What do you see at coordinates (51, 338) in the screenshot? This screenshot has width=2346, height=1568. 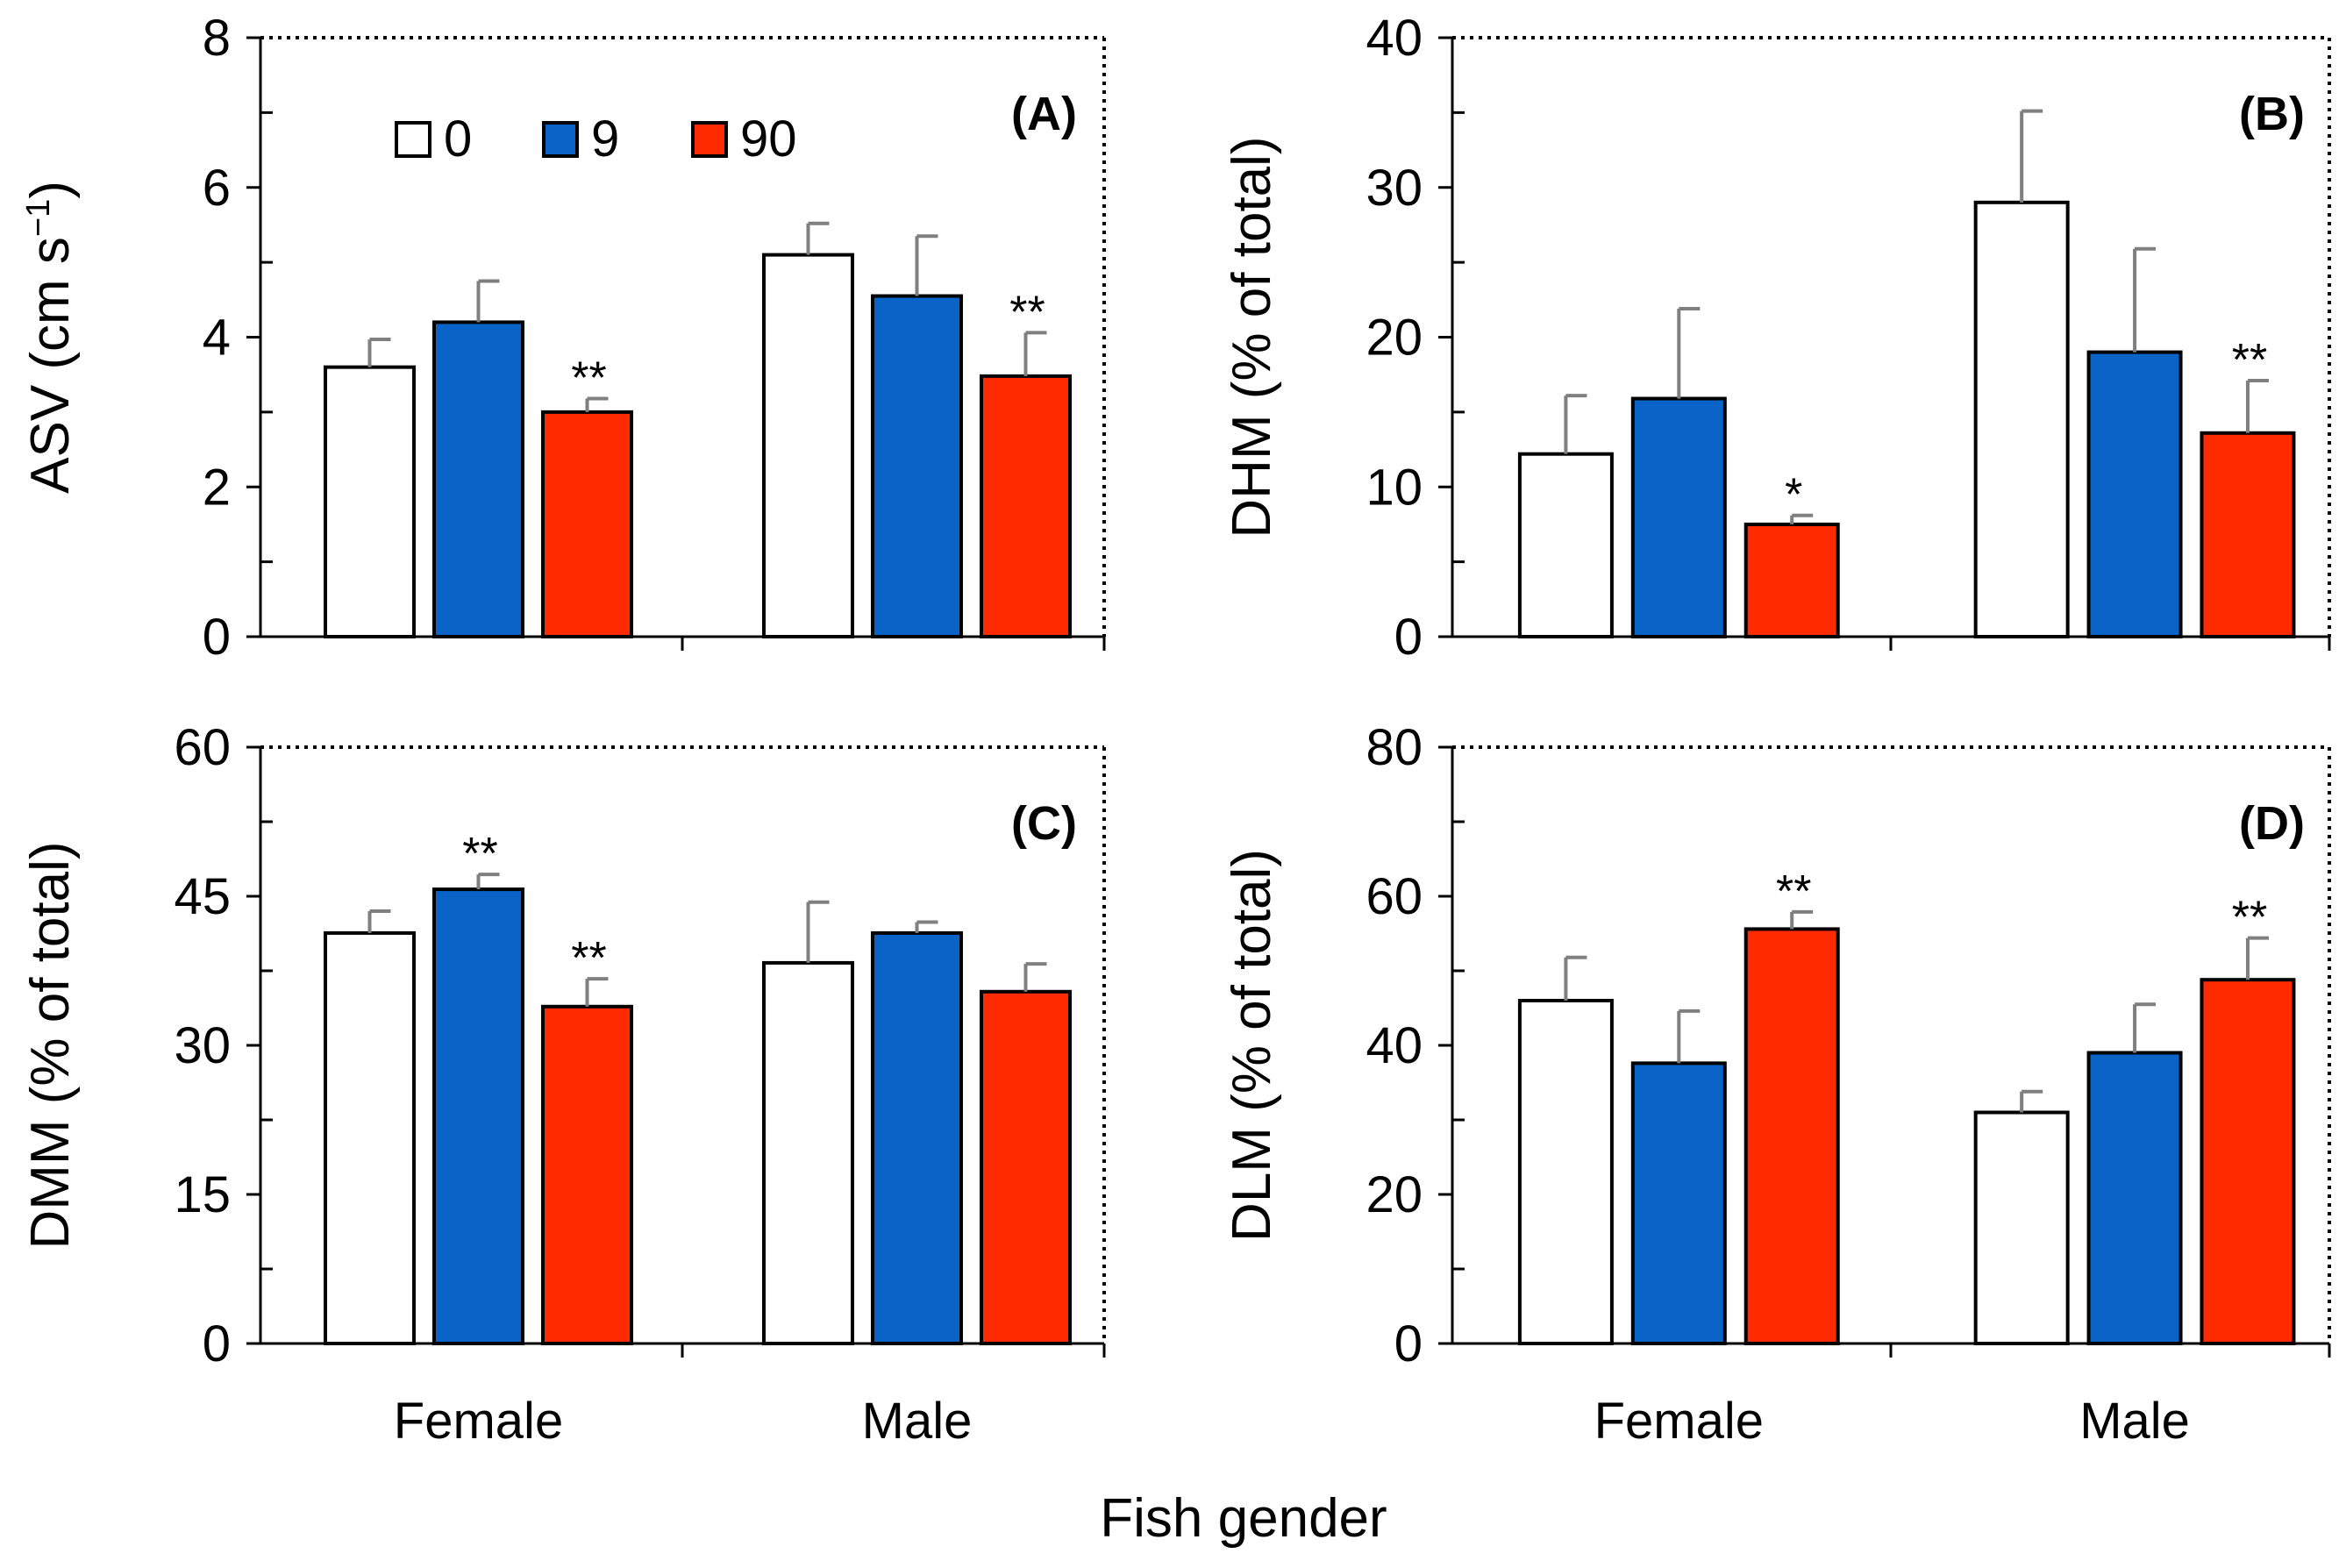 I see `y-axis-title: ASV (cm s−1)` at bounding box center [51, 338].